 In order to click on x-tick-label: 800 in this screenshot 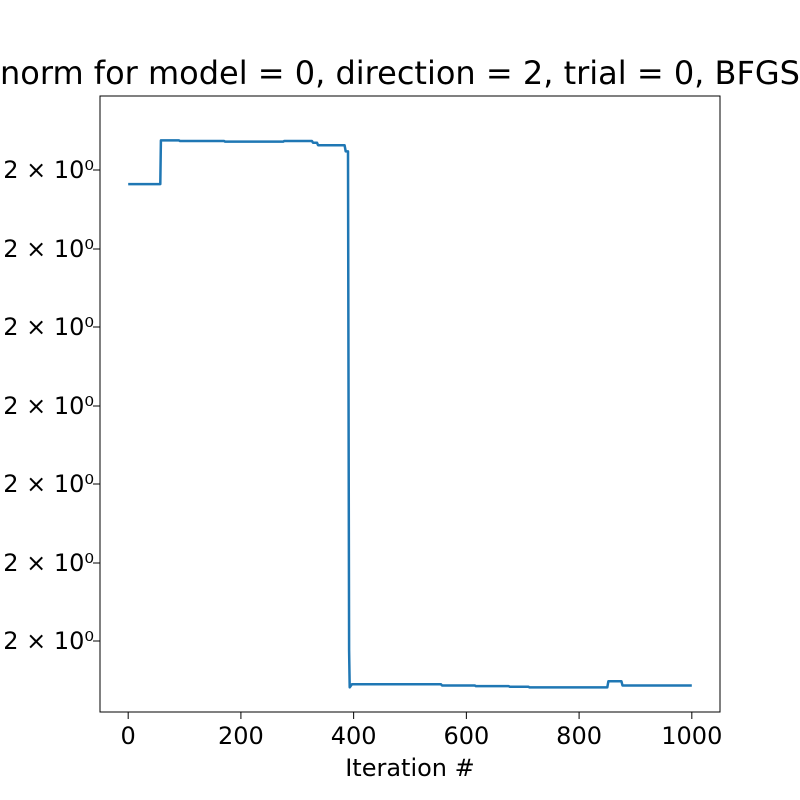, I will do `click(579, 736)`.